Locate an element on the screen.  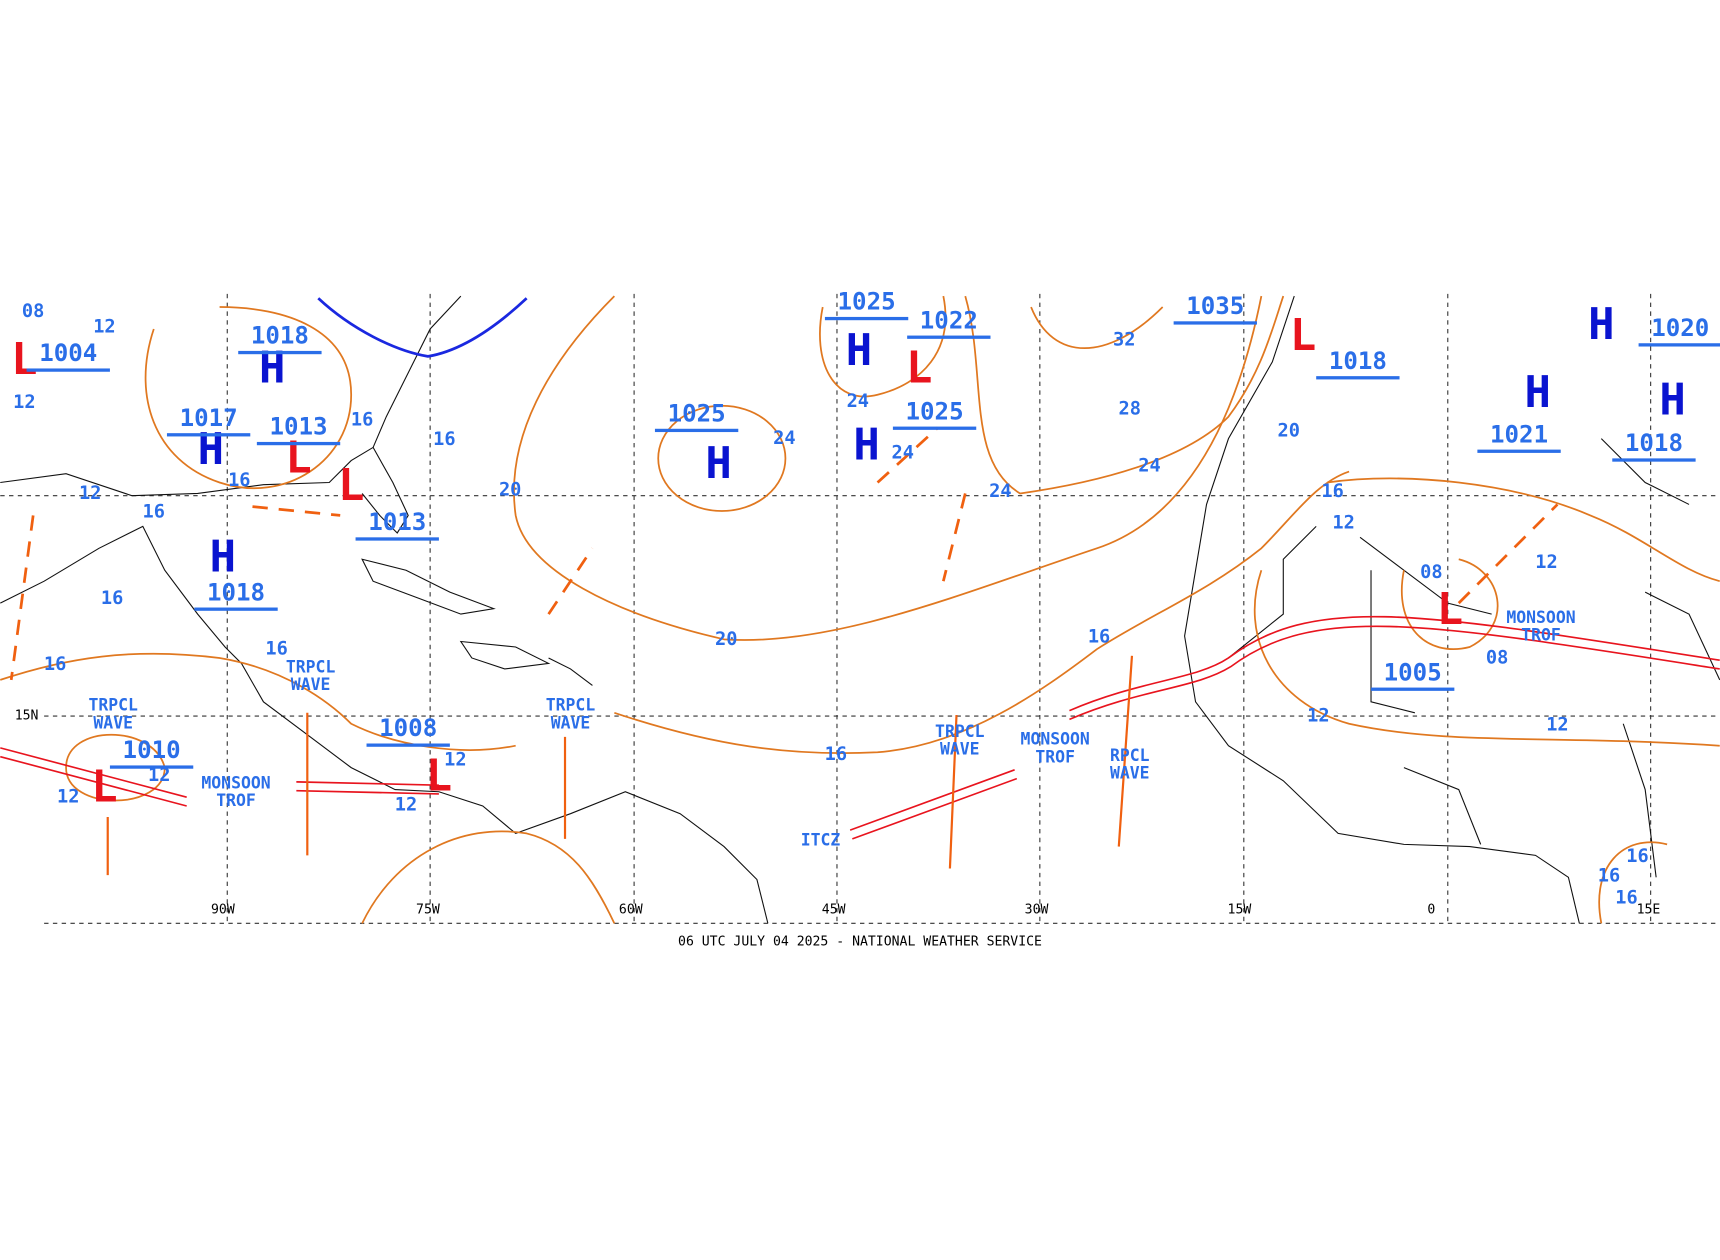
longitude-label: 0 is located at coordinates (1431, 910).